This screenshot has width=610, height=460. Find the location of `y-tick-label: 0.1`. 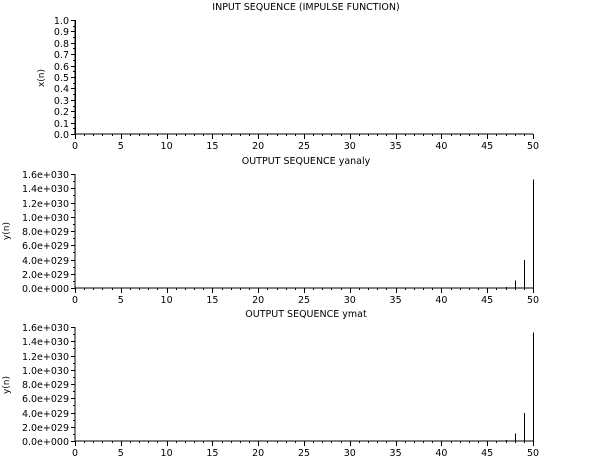

y-tick-label: 0.1 is located at coordinates (61, 124).